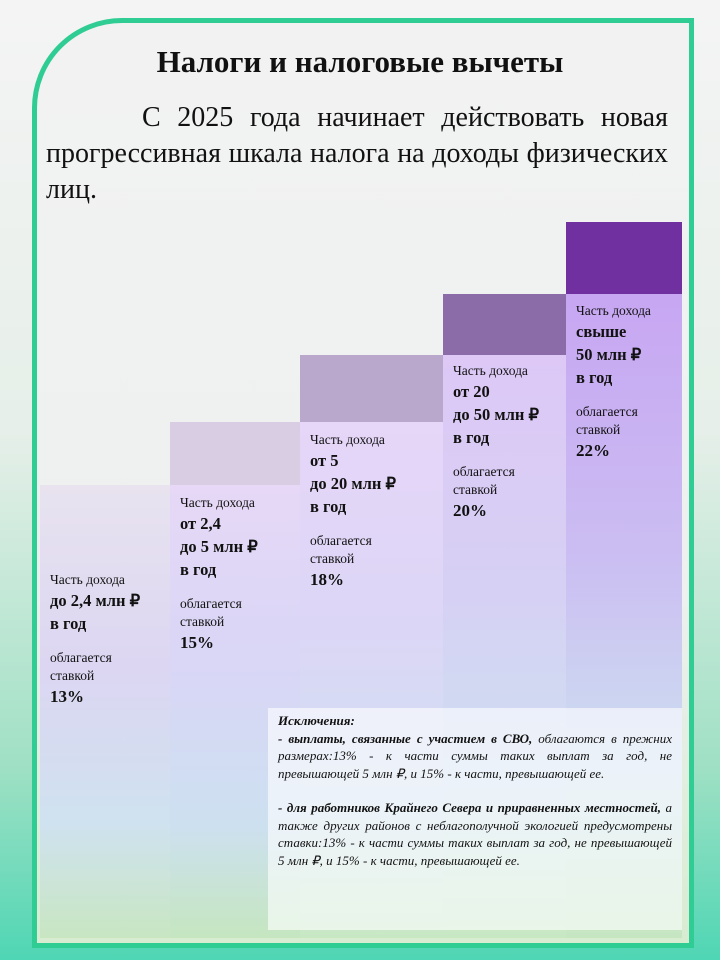 The width and height of the screenshot is (720, 960). Describe the element at coordinates (496, 414) in the screenshot. I see `step-range: до 50 млн ₽` at that location.